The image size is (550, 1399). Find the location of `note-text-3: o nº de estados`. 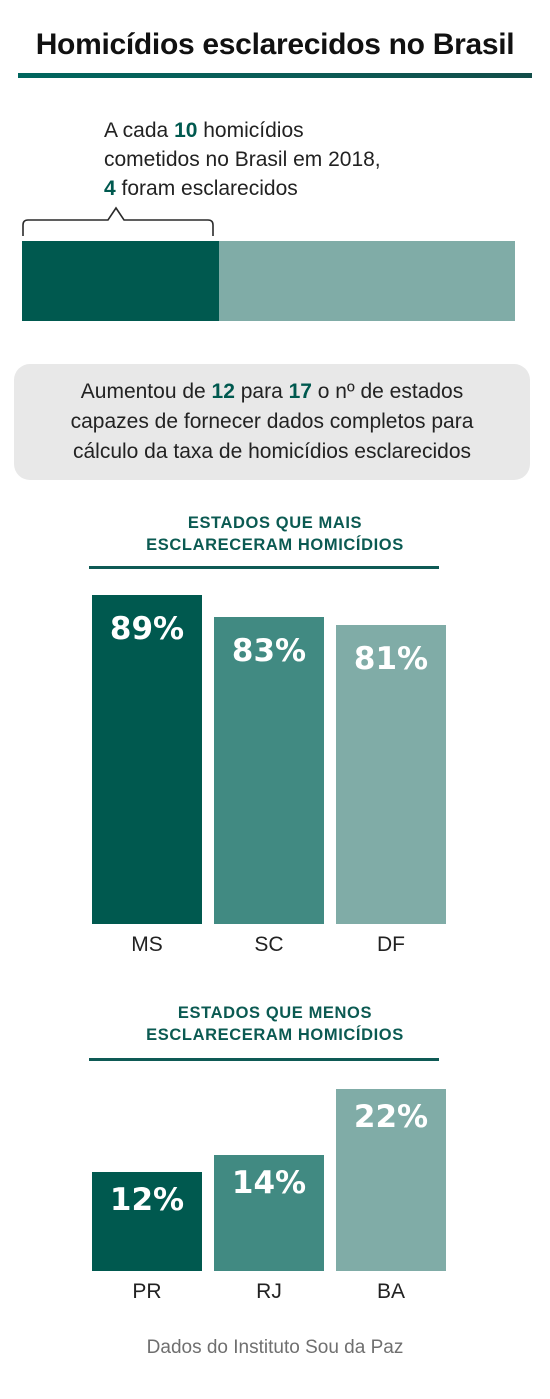

note-text-3: o nº de estados is located at coordinates (387, 391).